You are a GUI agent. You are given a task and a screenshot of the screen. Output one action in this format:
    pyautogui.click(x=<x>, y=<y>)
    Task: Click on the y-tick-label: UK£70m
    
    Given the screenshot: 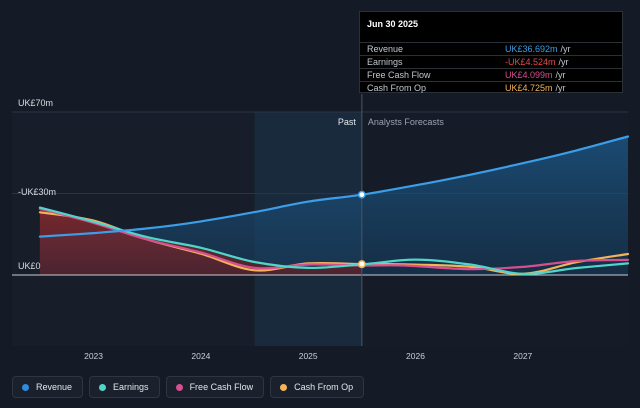 What is the action you would take?
    pyautogui.click(x=35, y=103)
    